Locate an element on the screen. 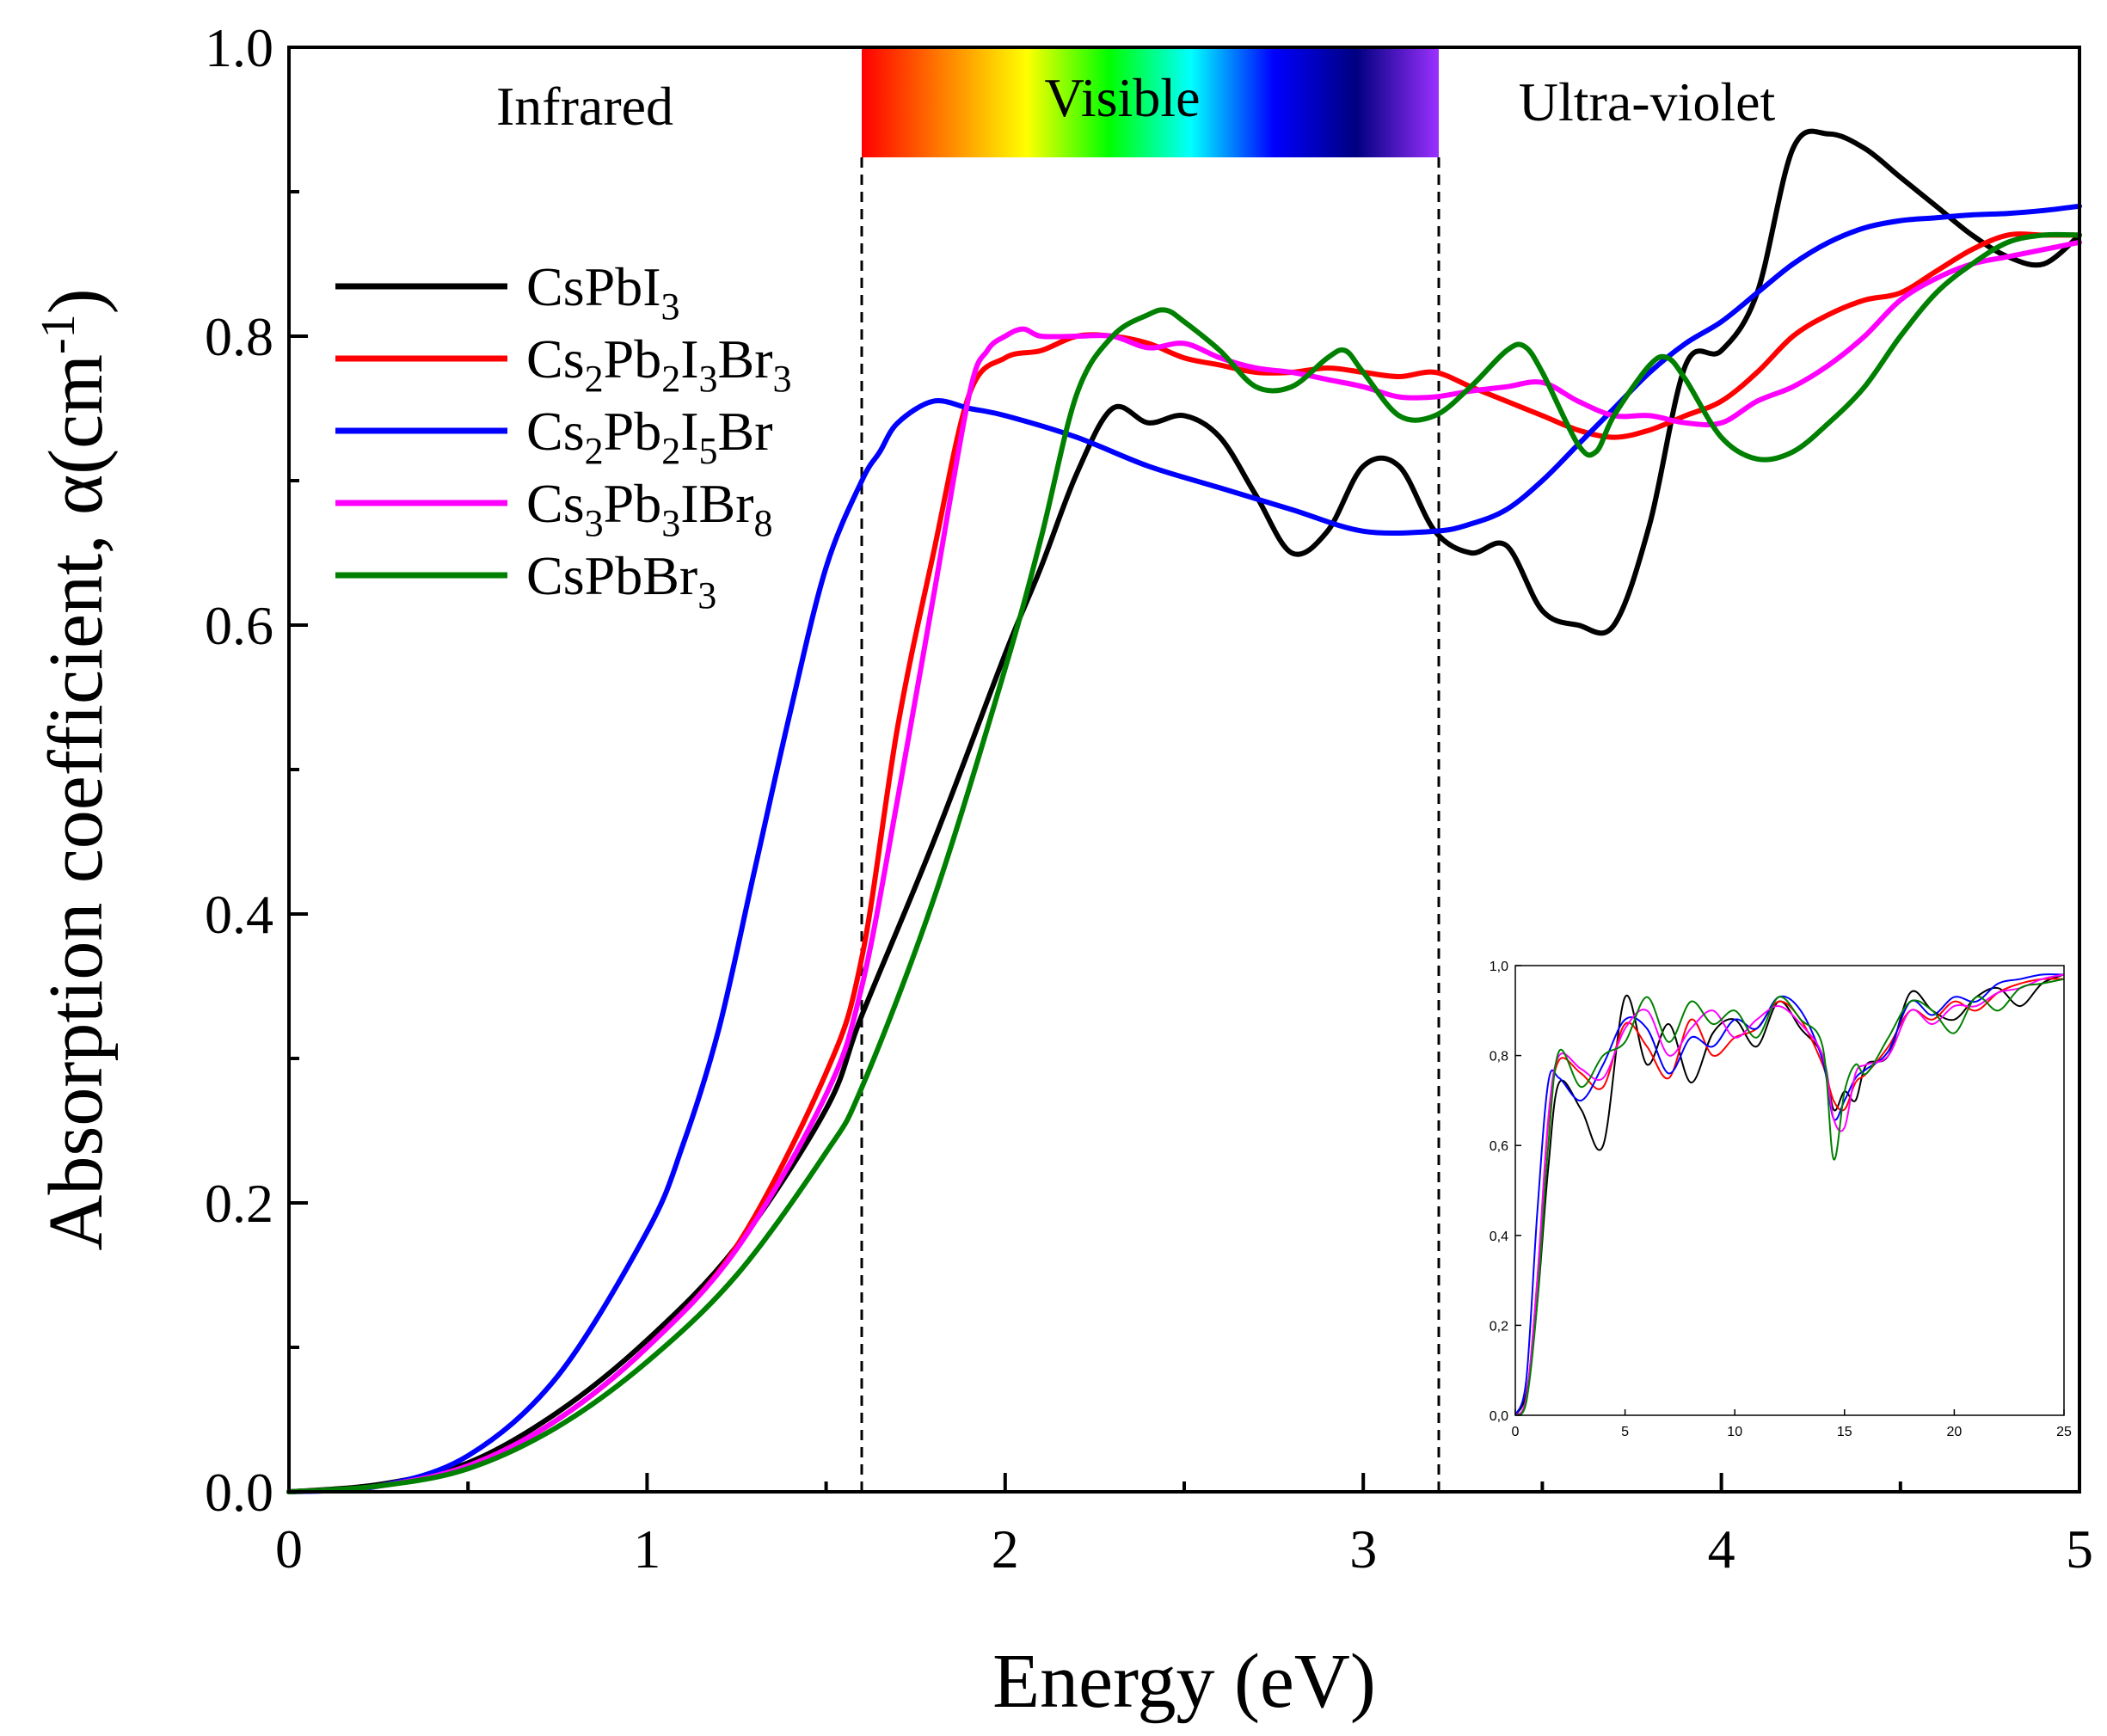 This screenshot has width=2107, height=1736. inset-x-tick-label: 25 is located at coordinates (2064, 1432).